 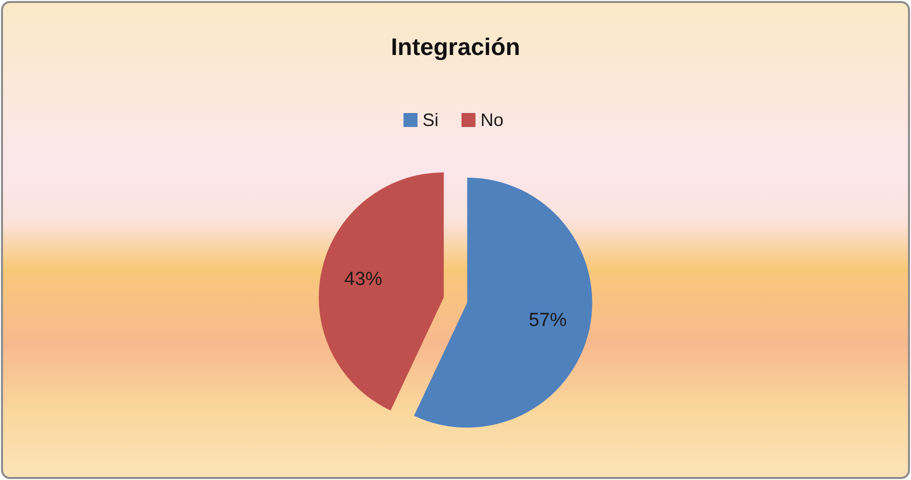 What do you see at coordinates (547, 321) in the screenshot?
I see `data-label: 57%` at bounding box center [547, 321].